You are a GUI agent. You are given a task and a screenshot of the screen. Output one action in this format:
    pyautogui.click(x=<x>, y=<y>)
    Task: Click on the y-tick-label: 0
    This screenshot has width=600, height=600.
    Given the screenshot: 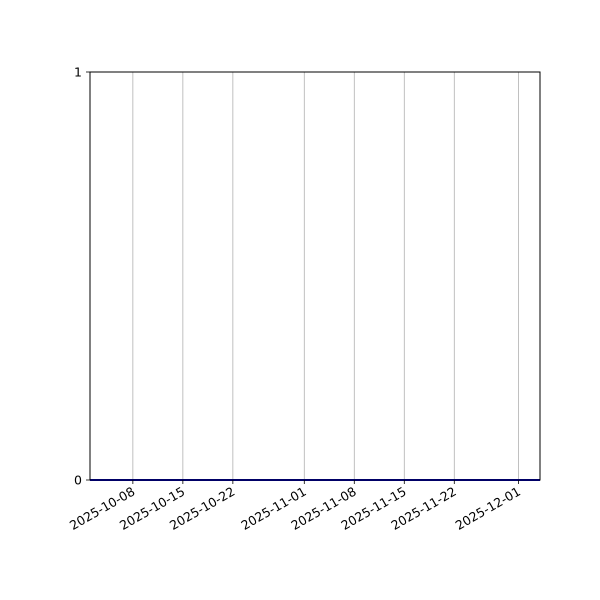 What is the action you would take?
    pyautogui.click(x=78, y=480)
    